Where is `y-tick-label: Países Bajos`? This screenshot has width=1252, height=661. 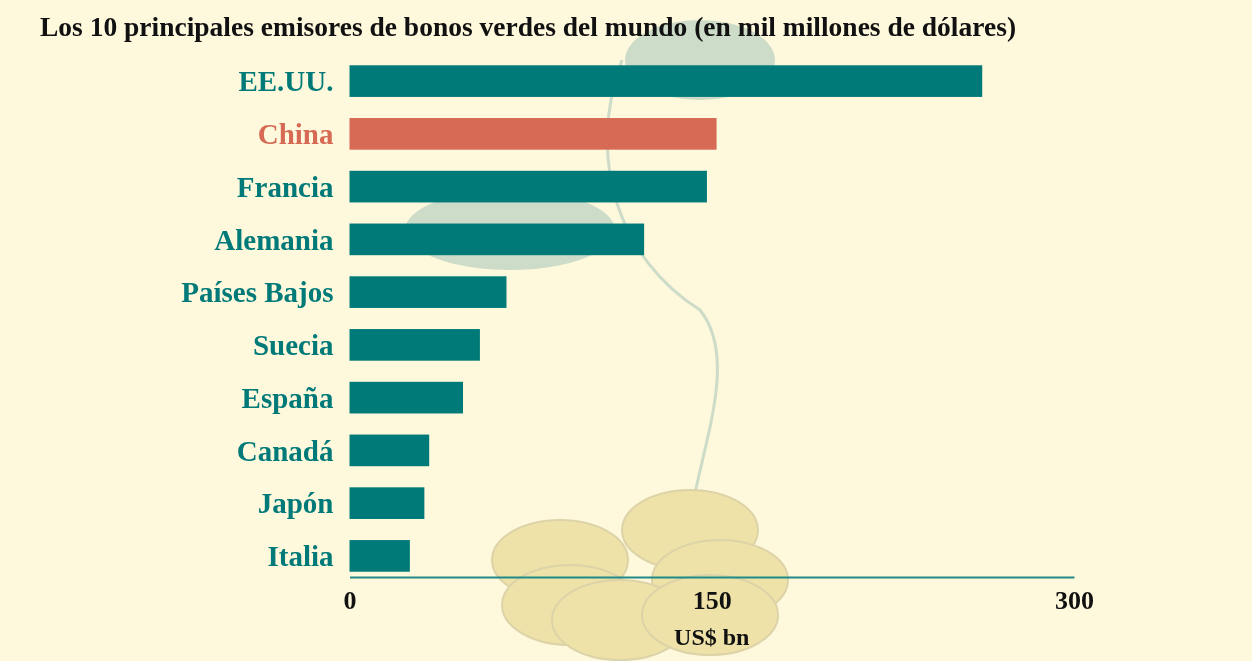 y-tick-label: Países Bajos is located at coordinates (257, 292).